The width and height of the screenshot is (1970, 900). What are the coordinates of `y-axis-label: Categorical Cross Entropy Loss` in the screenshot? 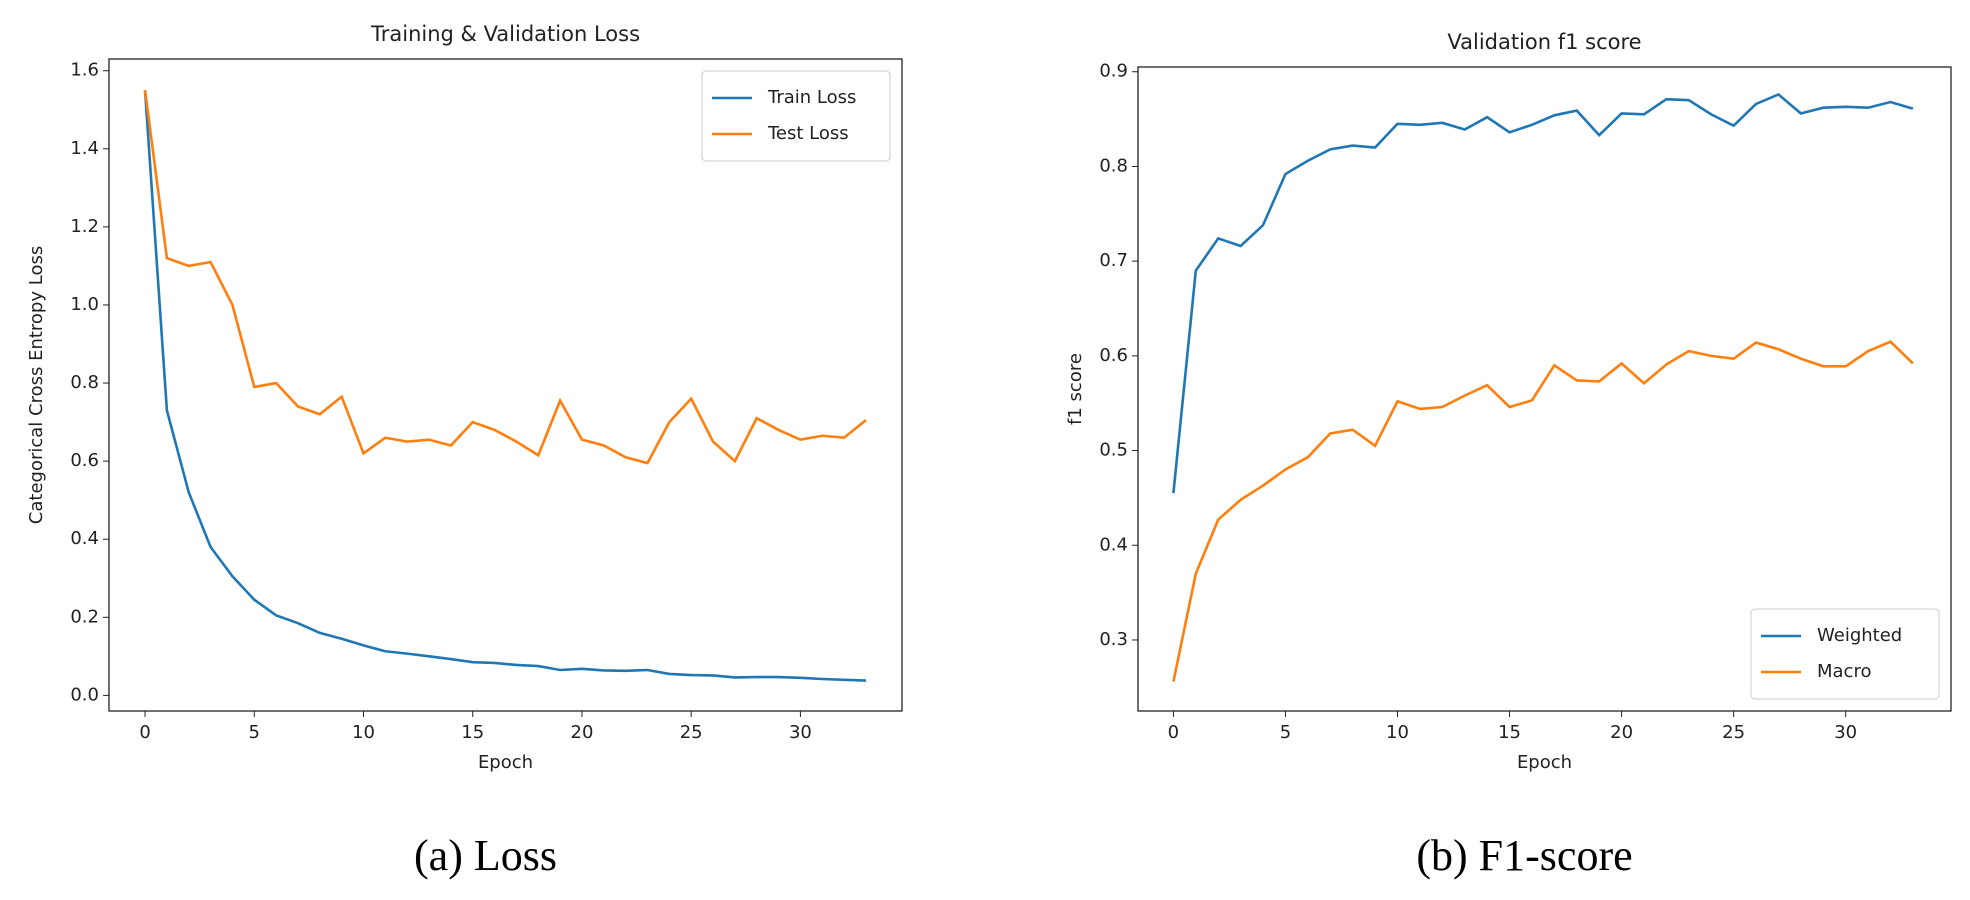 It's located at (36, 385).